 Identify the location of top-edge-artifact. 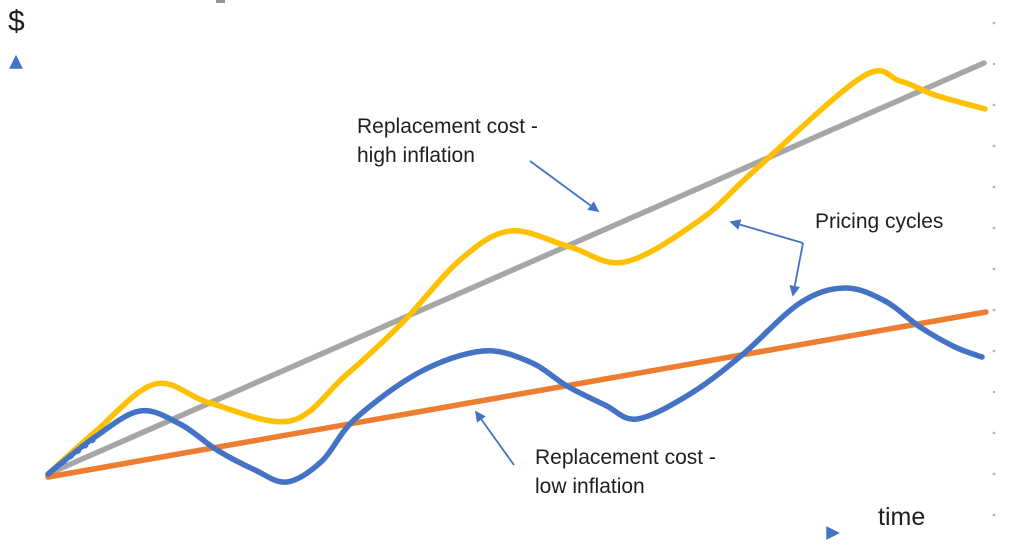
(220, 1).